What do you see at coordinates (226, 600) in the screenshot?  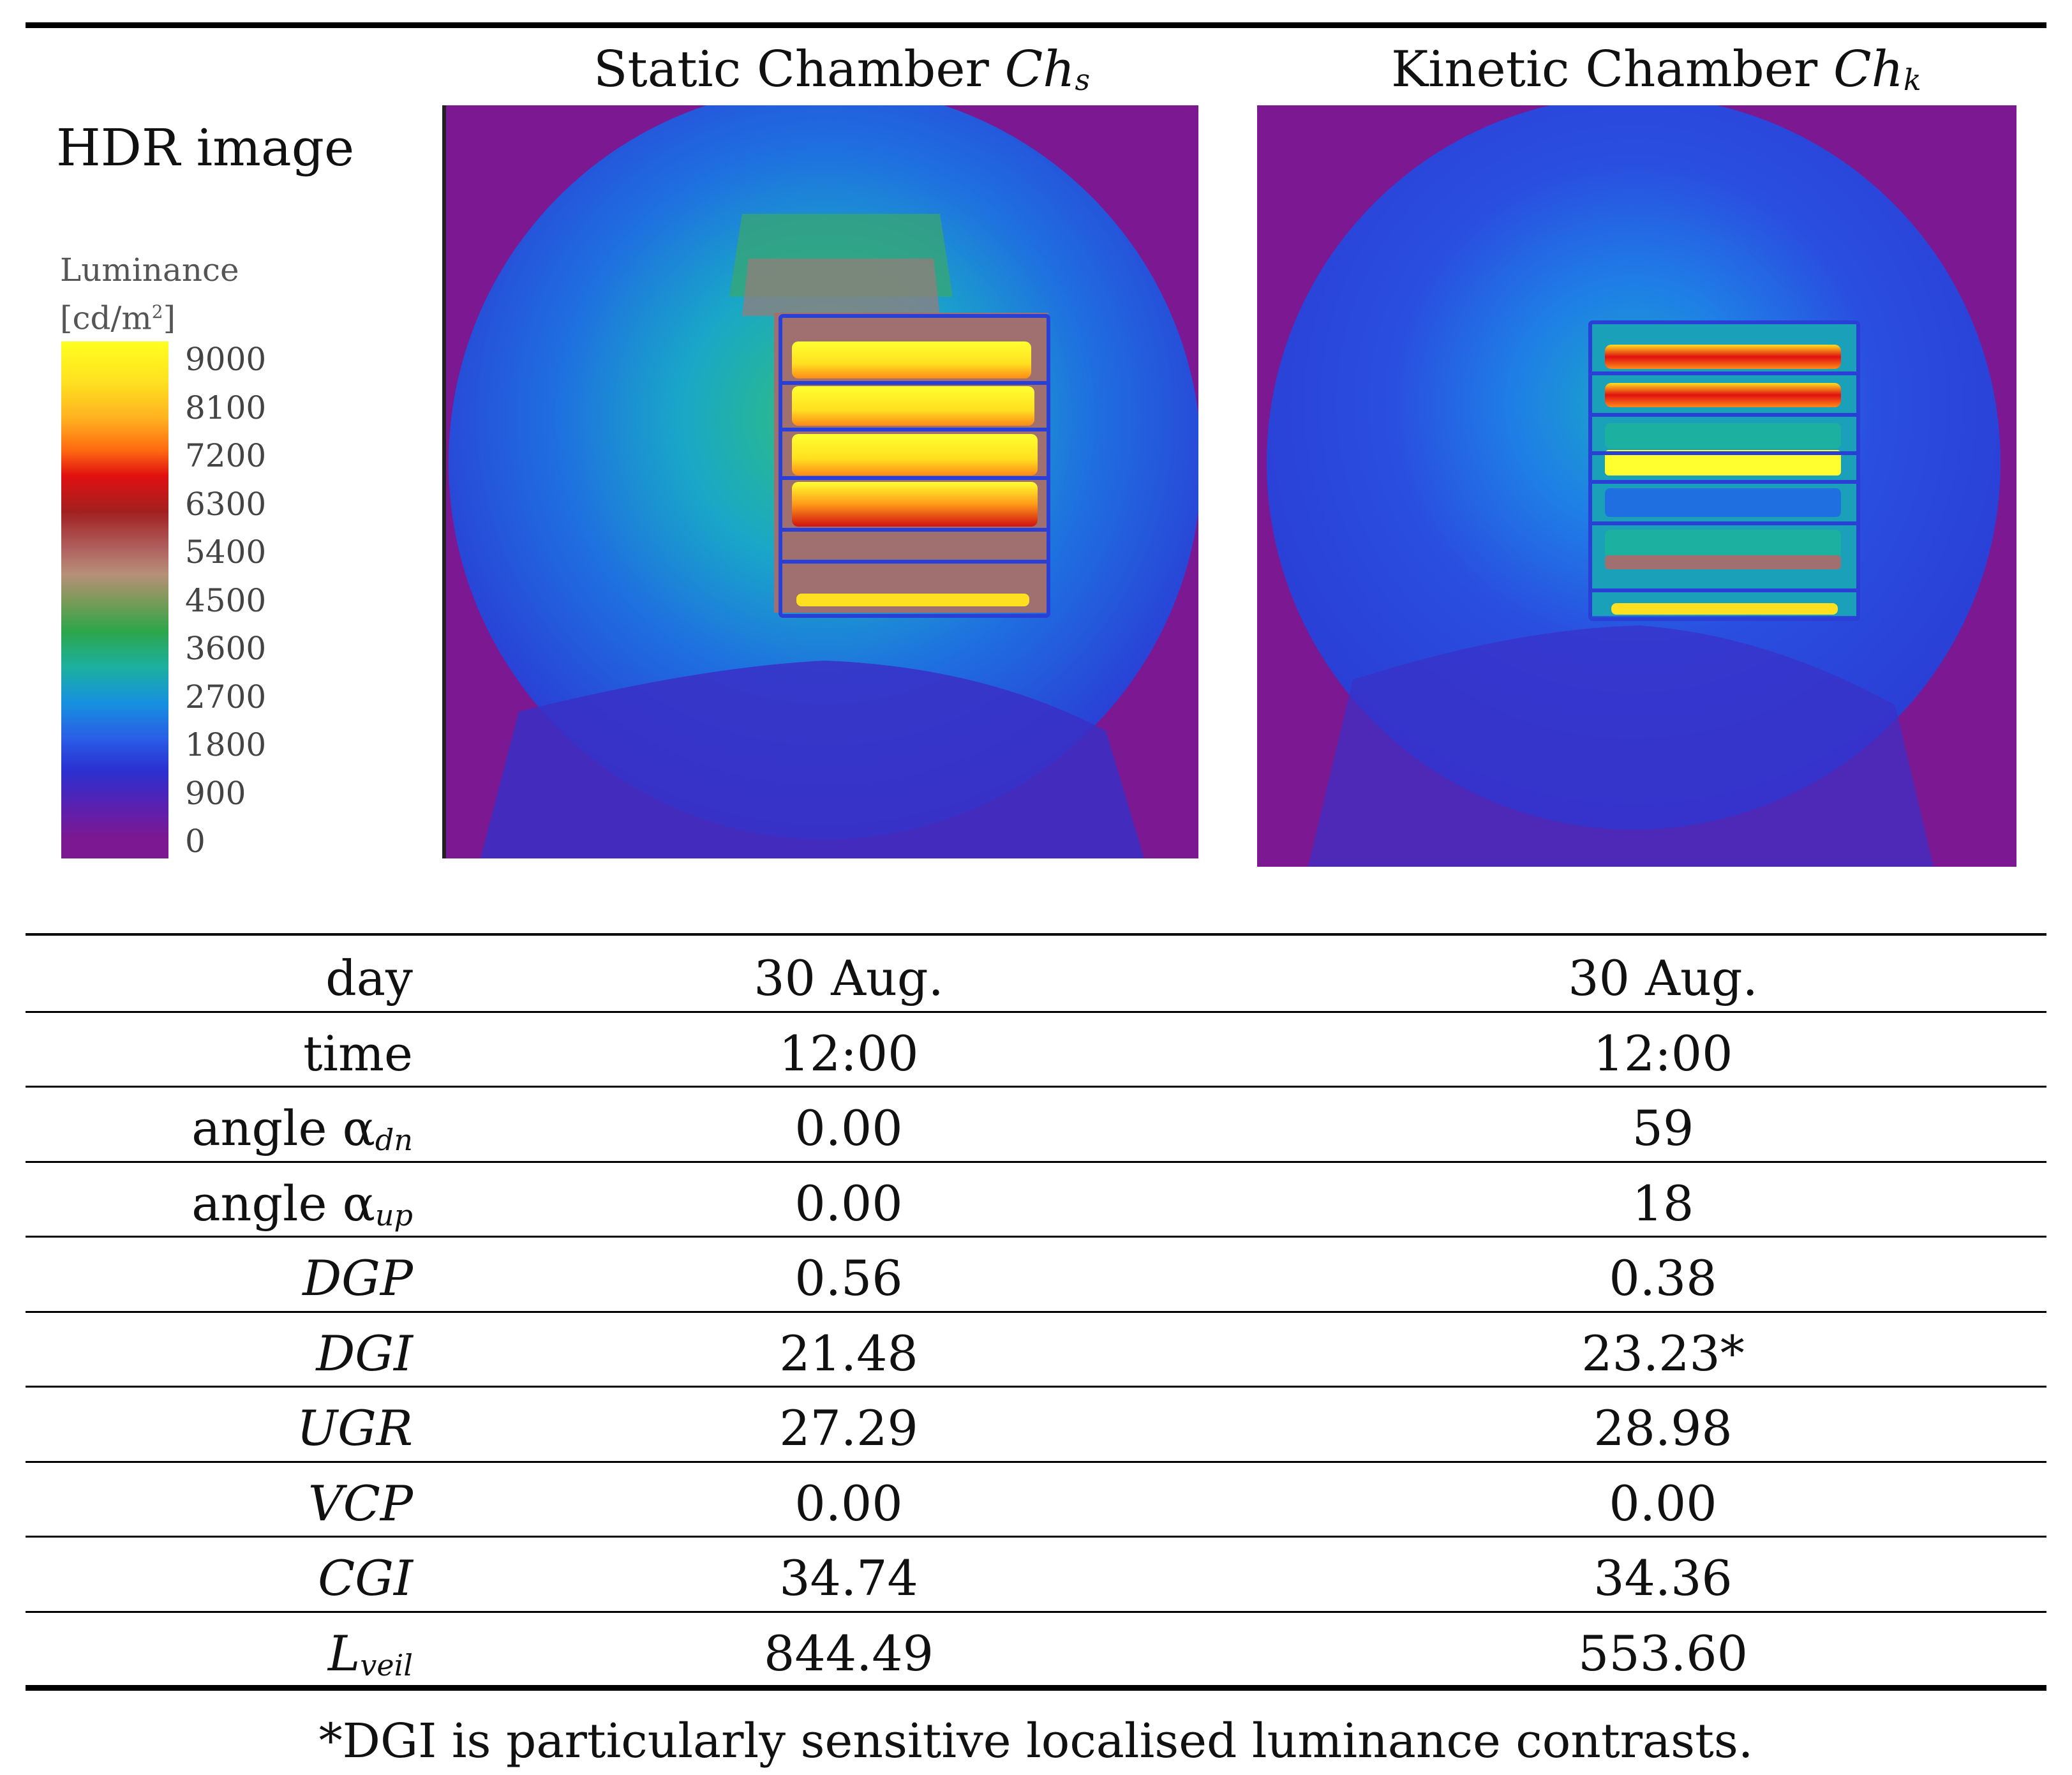 I see `legend-tick: 4500` at bounding box center [226, 600].